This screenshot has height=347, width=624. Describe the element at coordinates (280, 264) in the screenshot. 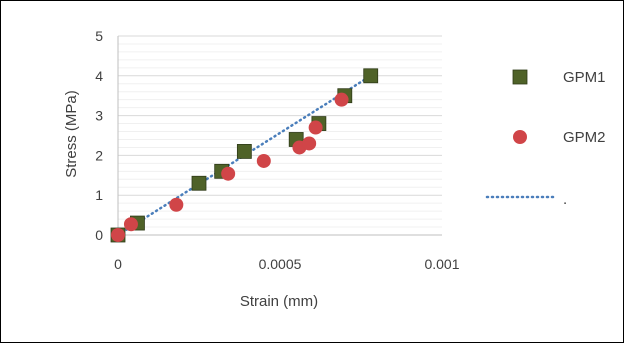

I see `x-tick-label: 0.0005` at that location.